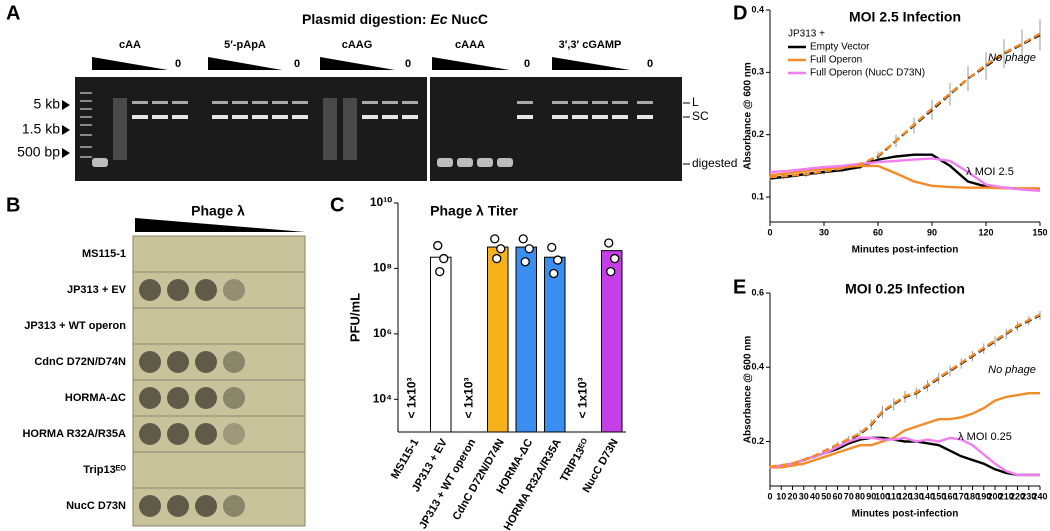 The height and width of the screenshot is (531, 1050). I want to click on annotation: λ MOI 2.5, so click(990, 172).